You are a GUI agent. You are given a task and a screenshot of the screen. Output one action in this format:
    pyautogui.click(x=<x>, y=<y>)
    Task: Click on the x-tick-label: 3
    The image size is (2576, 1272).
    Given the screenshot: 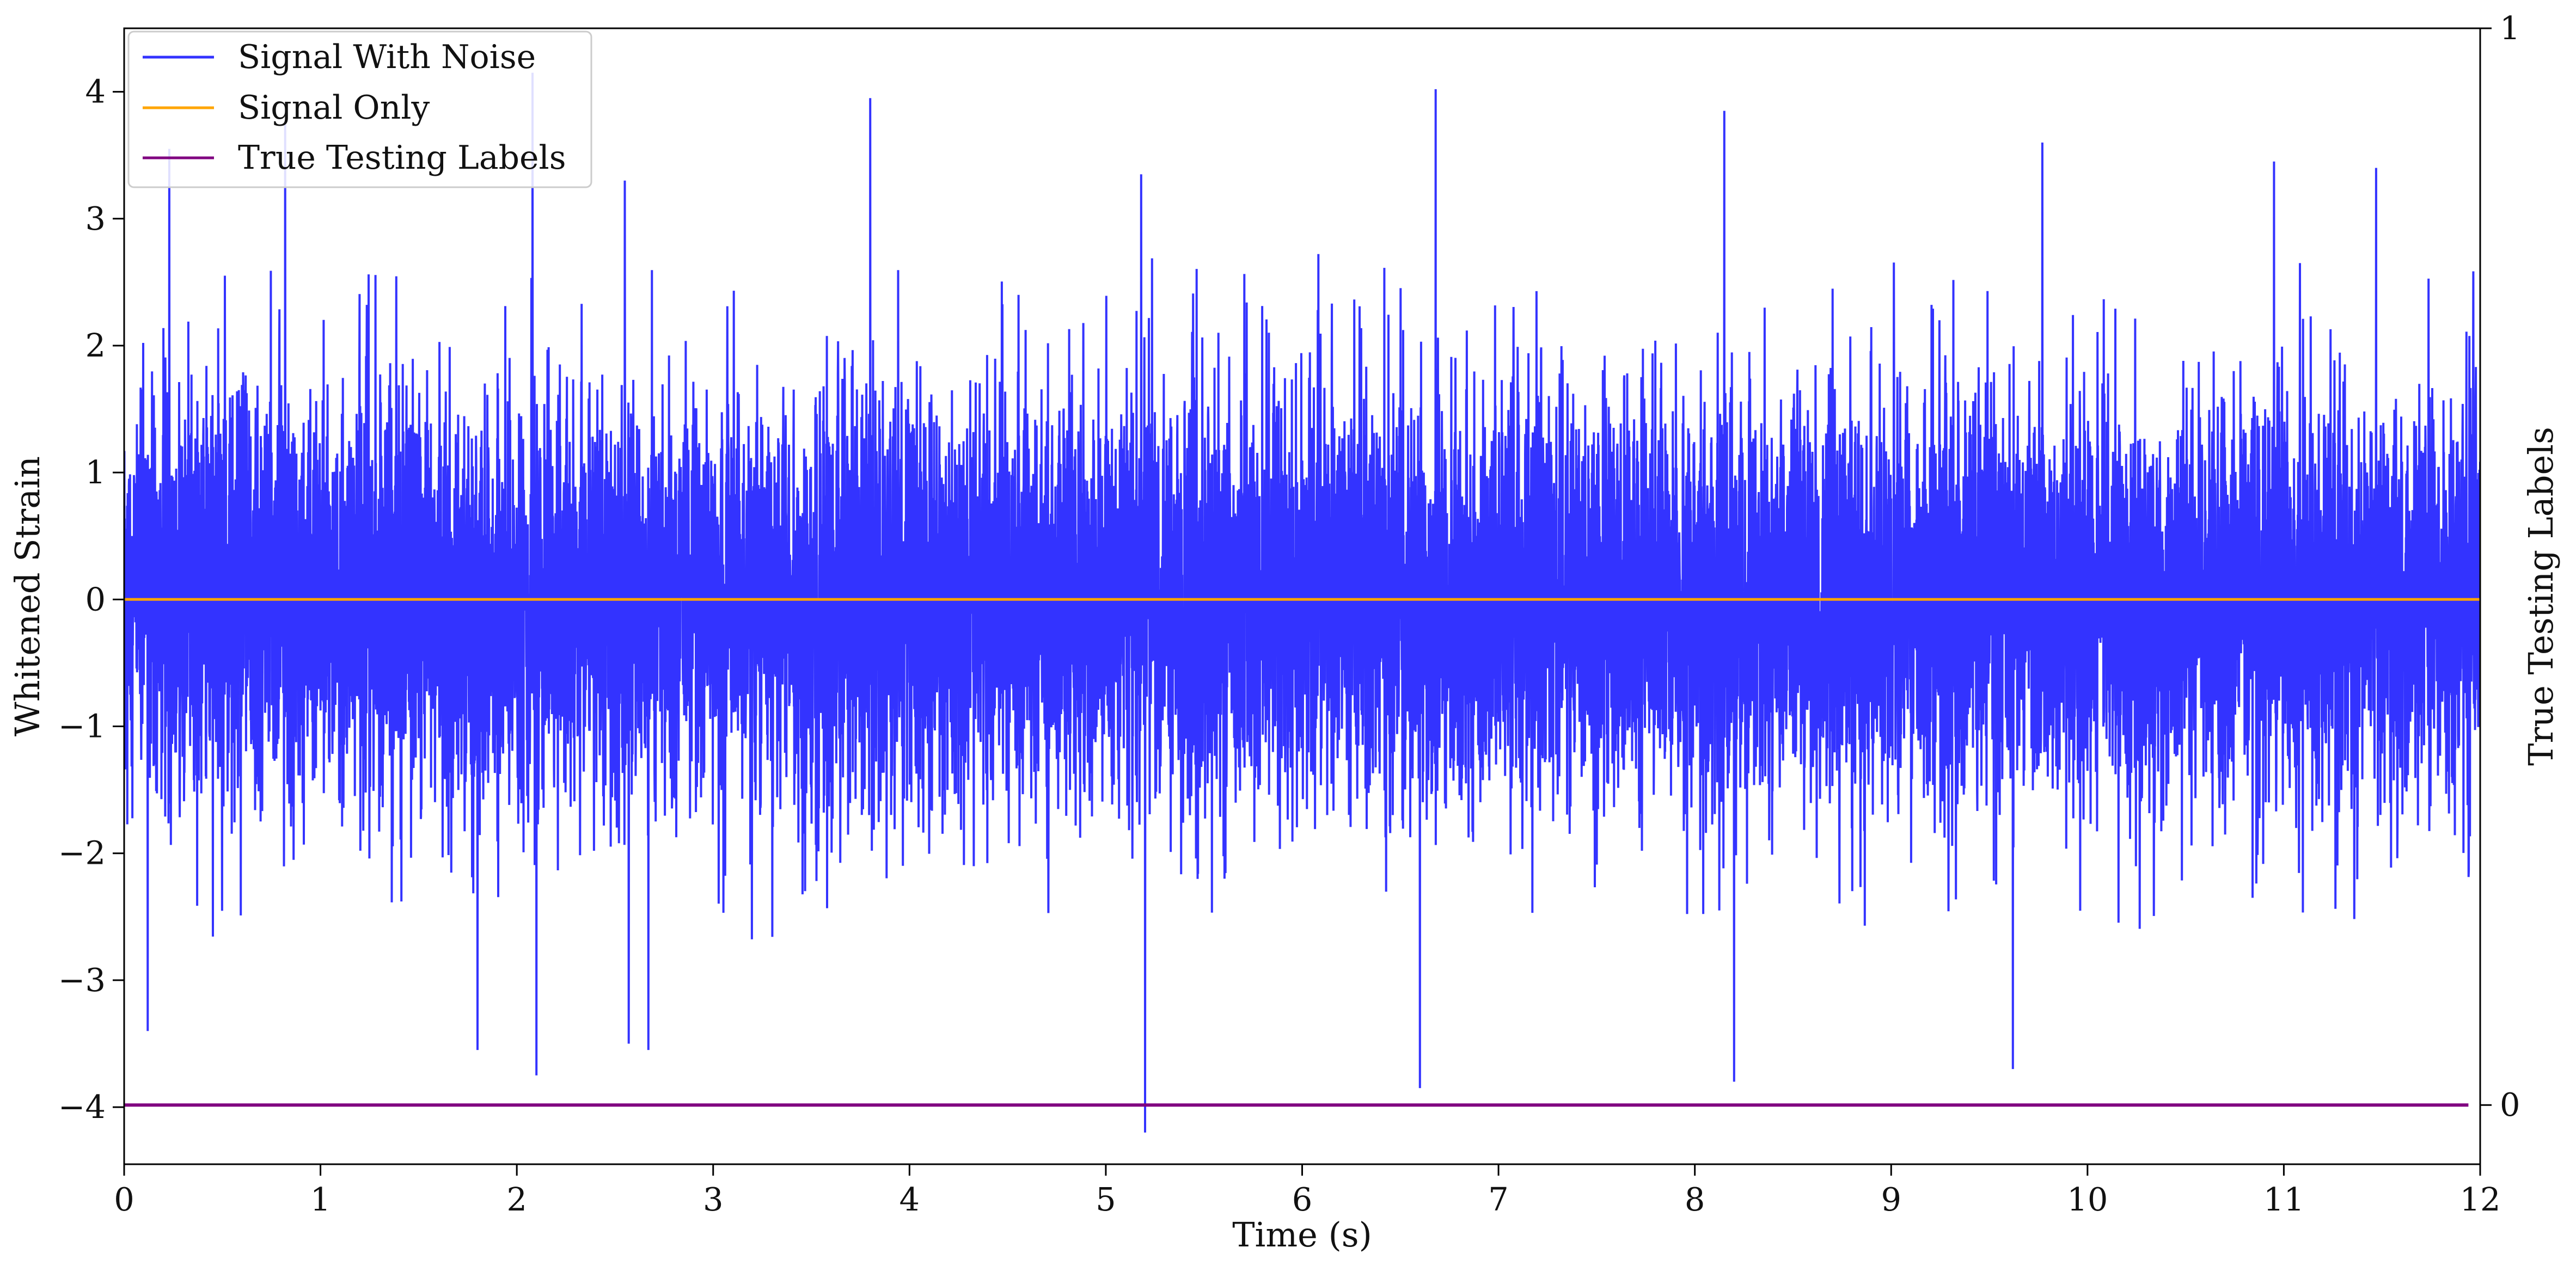 What is the action you would take?
    pyautogui.click(x=713, y=1200)
    